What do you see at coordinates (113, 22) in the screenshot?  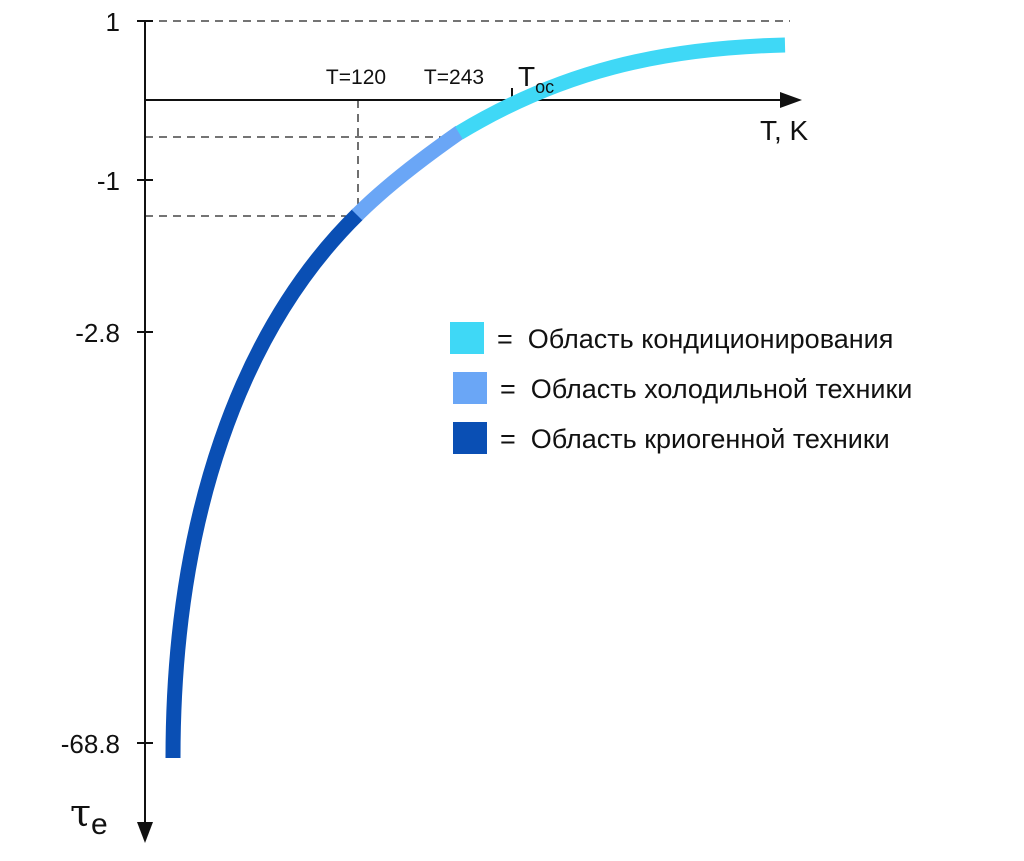 I see `y-tick-label-1: 1` at bounding box center [113, 22].